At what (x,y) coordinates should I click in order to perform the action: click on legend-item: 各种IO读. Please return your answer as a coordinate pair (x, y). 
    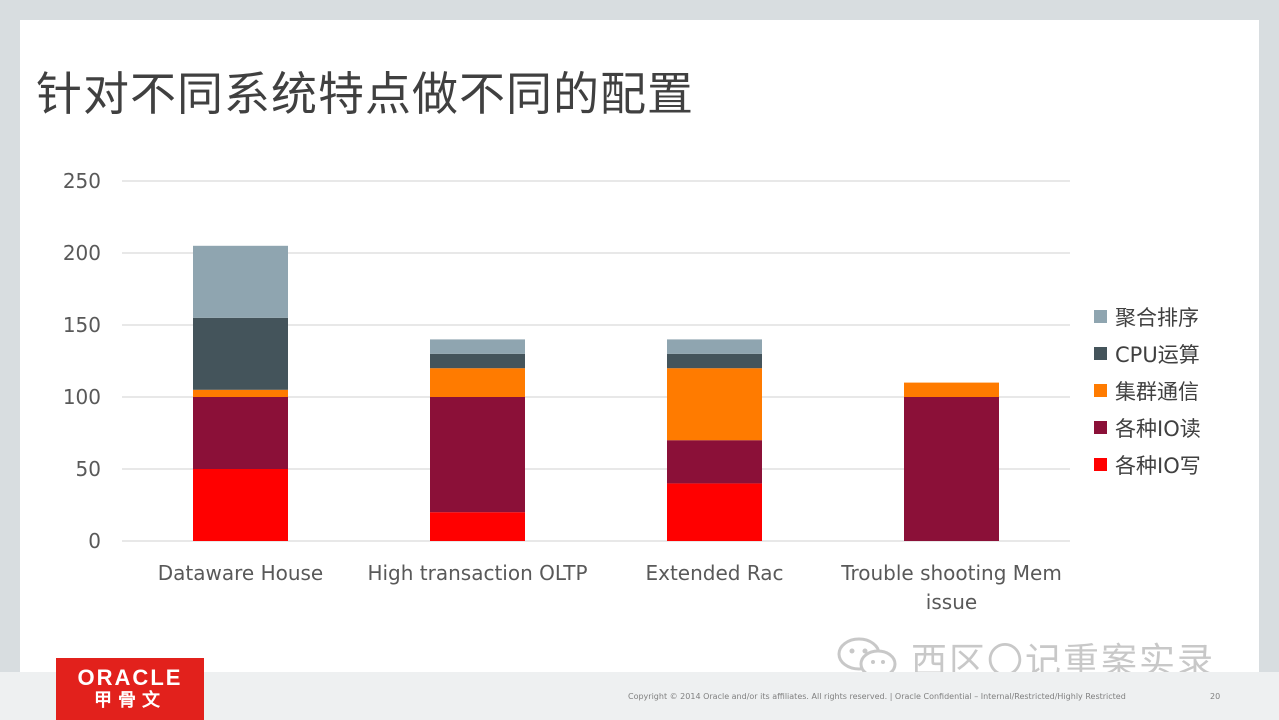
    Looking at the image, I should click on (1147, 427).